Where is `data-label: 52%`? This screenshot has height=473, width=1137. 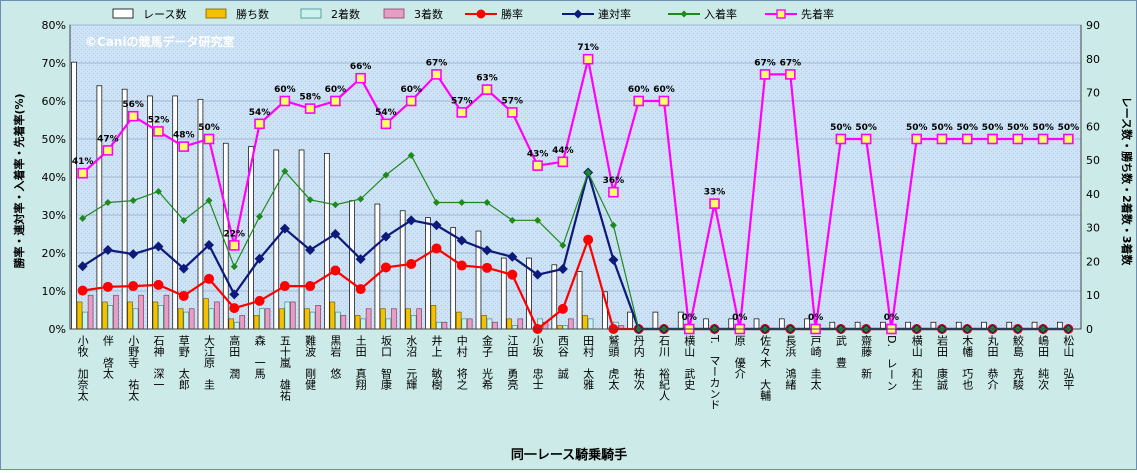
data-label: 52% is located at coordinates (159, 120).